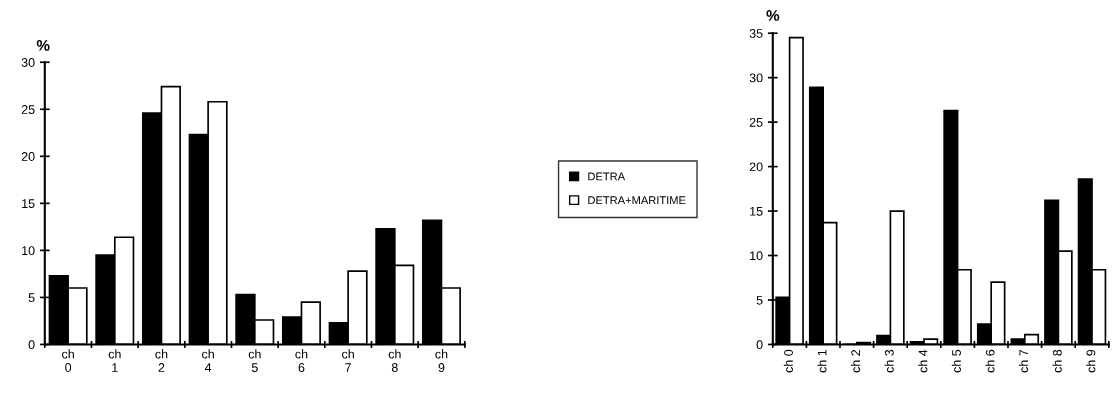 The width and height of the screenshot is (1120, 415). What do you see at coordinates (889, 361) in the screenshot?
I see `x-tick-label: ch 3` at bounding box center [889, 361].